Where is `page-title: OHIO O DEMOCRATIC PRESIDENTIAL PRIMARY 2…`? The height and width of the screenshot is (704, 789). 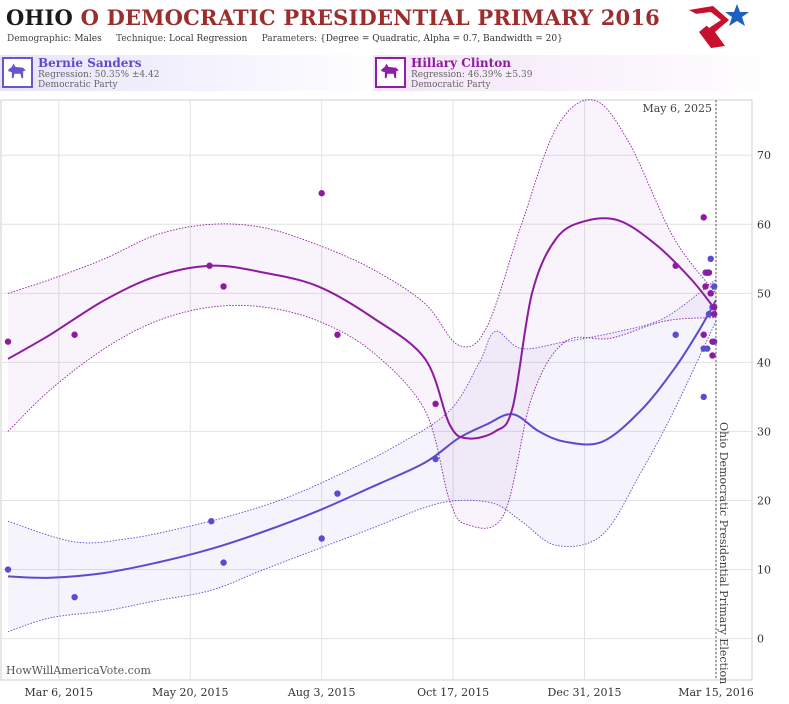 page-title: OHIO O DEMOCRATIC PRESIDENTIAL PRIMARY 2… is located at coordinates (333, 17).